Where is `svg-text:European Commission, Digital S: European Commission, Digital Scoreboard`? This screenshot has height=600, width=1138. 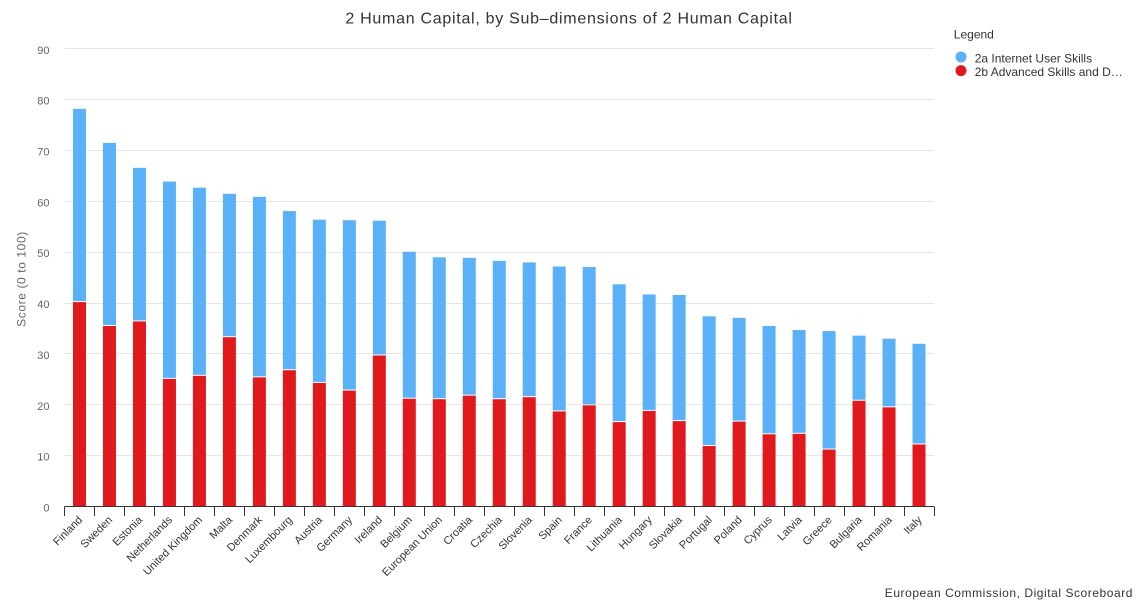
svg-text:European Commission, Digital S: European Commission, Digital Scoreboard is located at coordinates (1009, 593).